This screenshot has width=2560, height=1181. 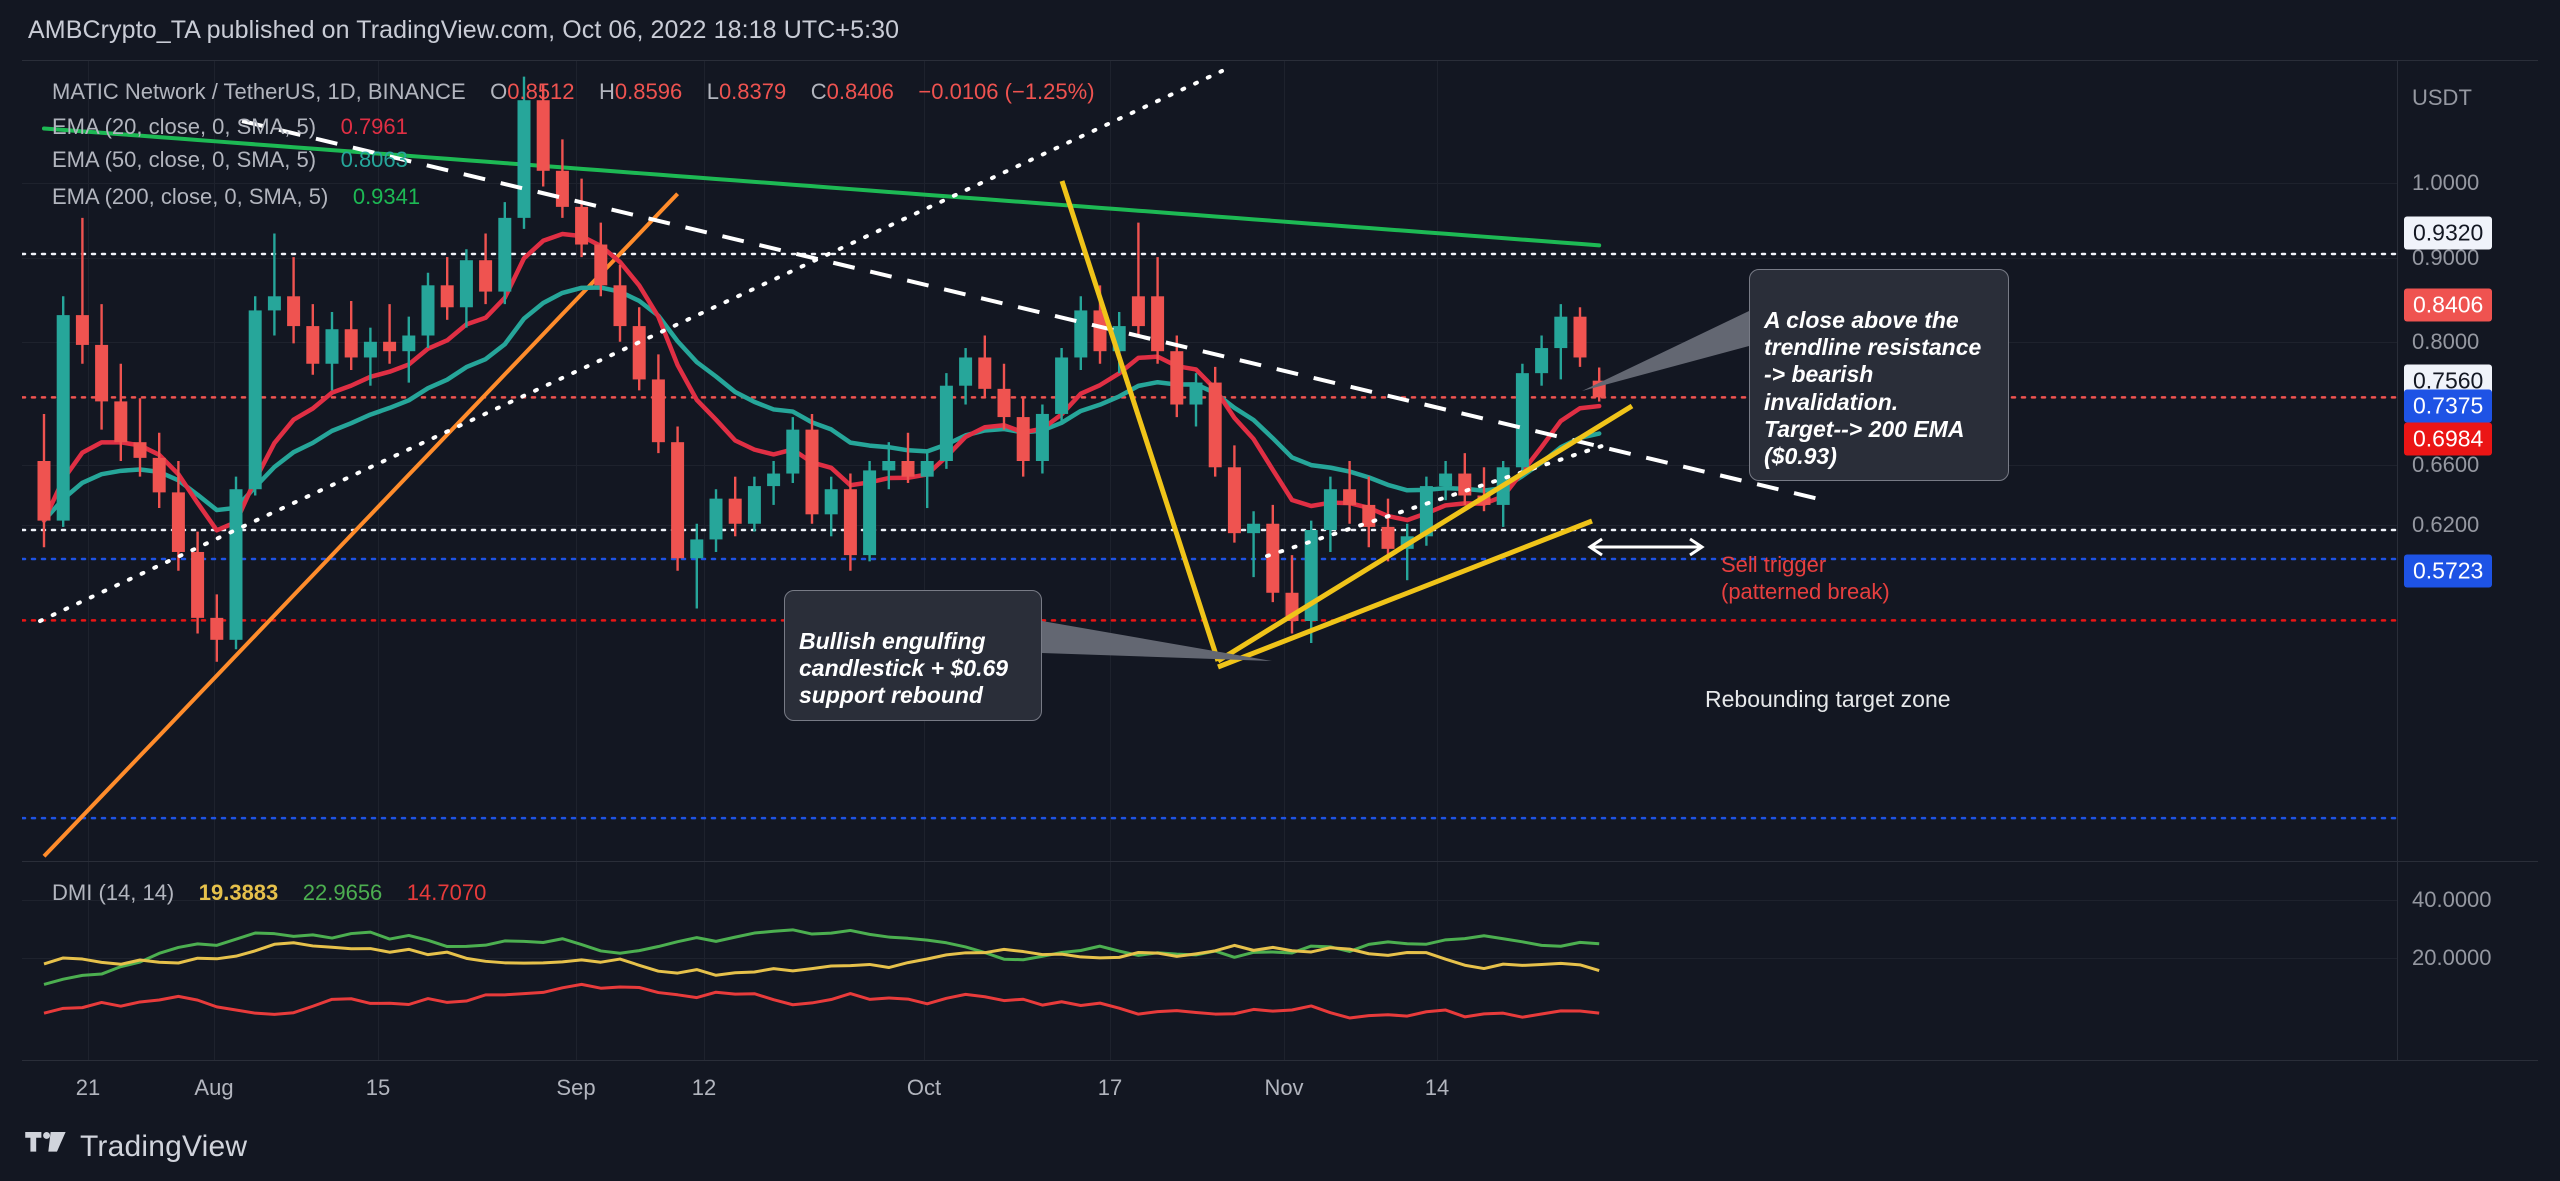 I want to click on dmi-legend: DMI (14, 14) 19.3883 22.9656 14.7070, so click(x=269, y=893).